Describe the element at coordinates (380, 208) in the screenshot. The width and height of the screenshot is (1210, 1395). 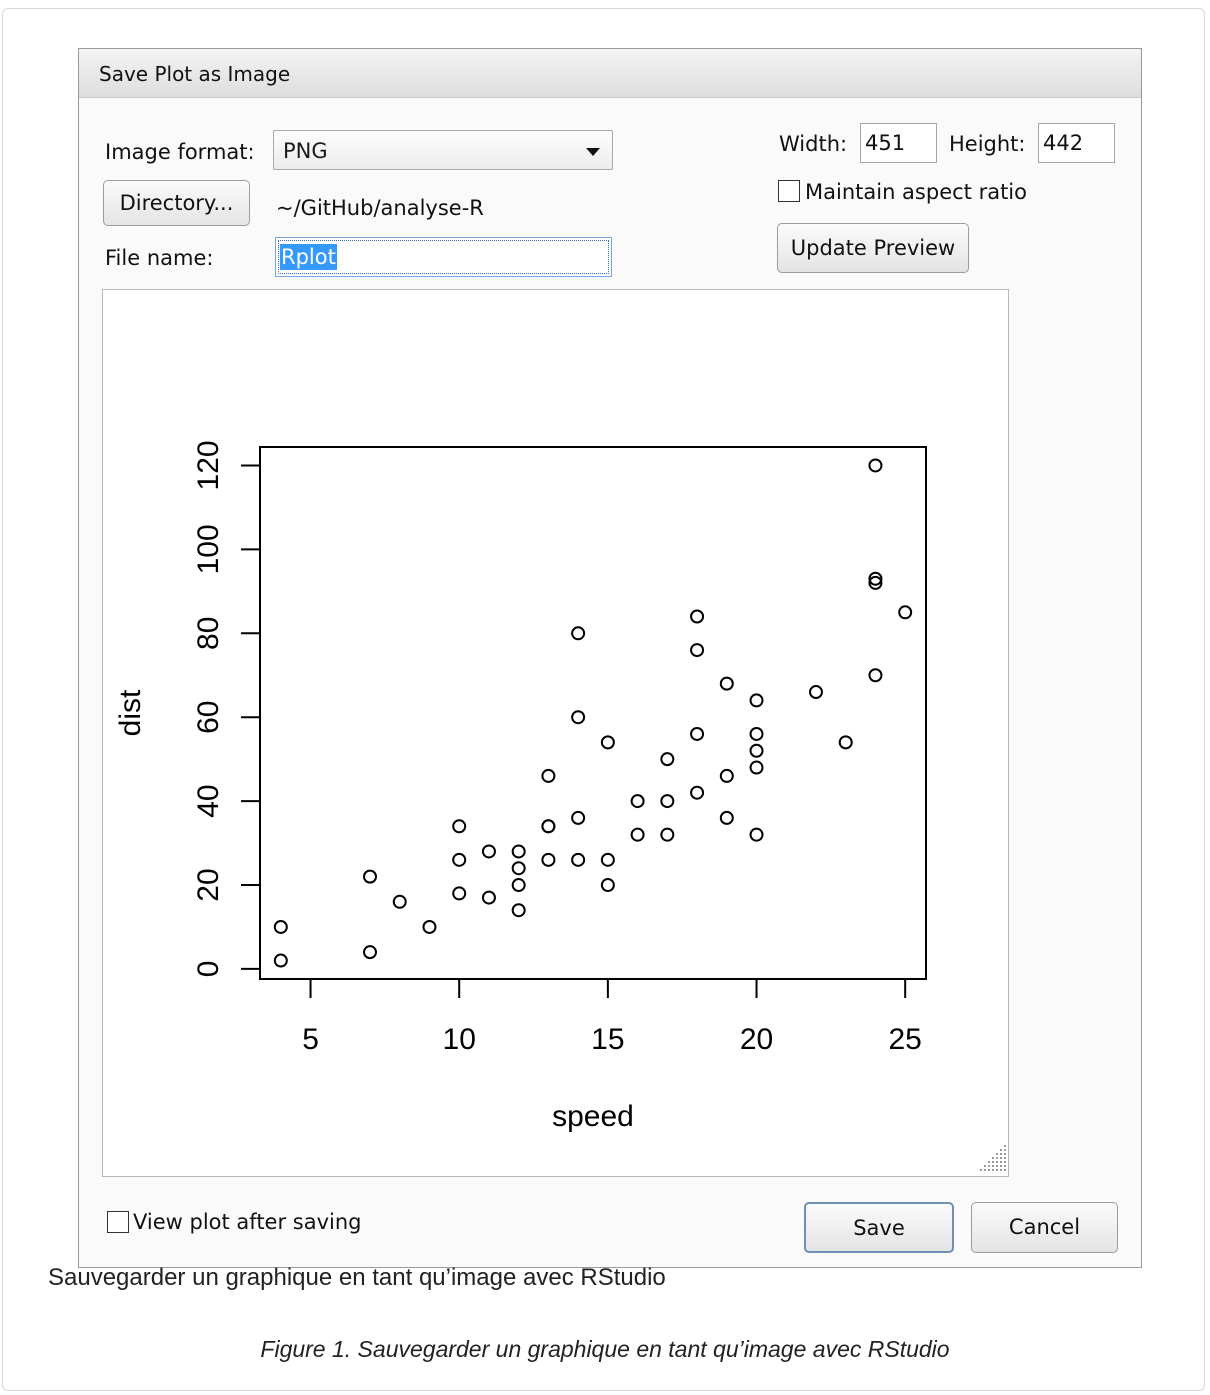
I see `directory-path: ~/GitHub/analyse-R` at that location.